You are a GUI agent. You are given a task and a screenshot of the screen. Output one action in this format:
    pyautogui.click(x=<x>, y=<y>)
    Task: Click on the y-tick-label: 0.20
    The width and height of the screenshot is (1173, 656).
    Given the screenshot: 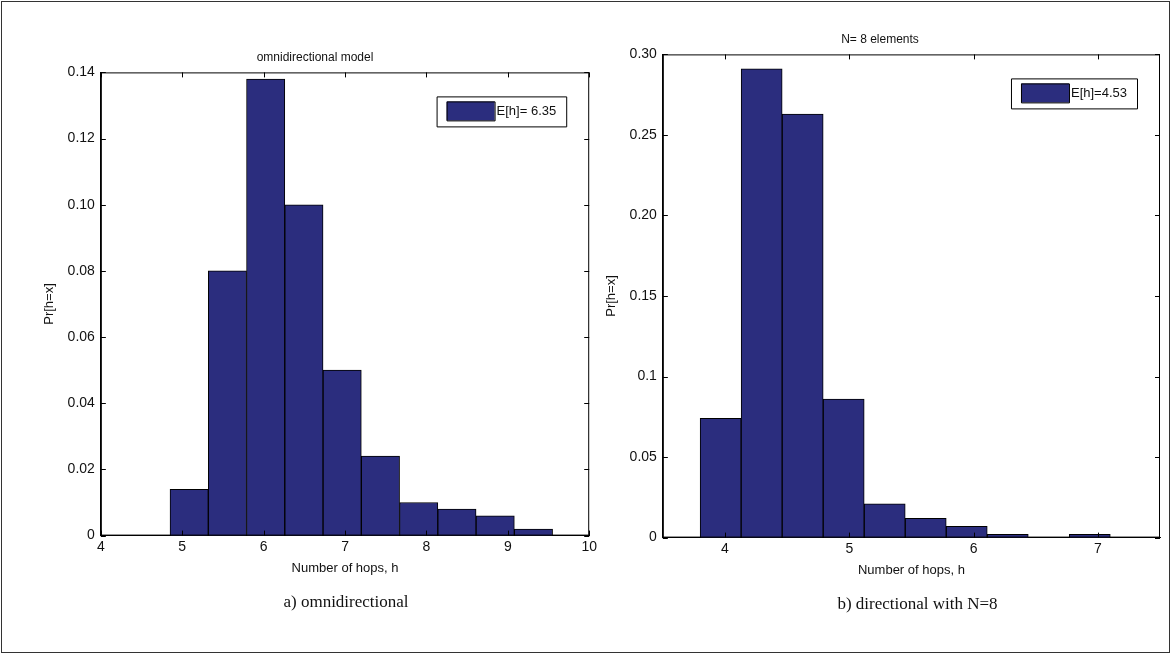 What is the action you would take?
    pyautogui.click(x=643, y=214)
    